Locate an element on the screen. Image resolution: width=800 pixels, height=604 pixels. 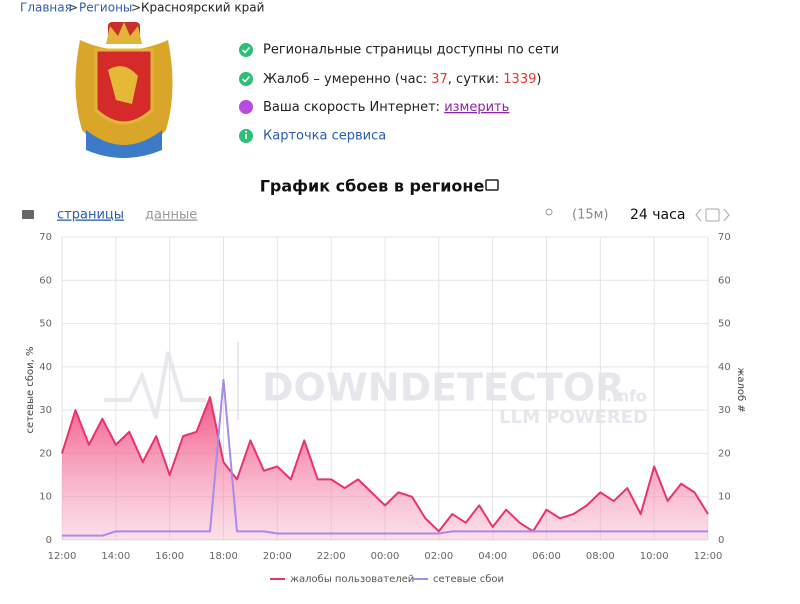
y-tick-label: 30 is located at coordinates (45, 410).